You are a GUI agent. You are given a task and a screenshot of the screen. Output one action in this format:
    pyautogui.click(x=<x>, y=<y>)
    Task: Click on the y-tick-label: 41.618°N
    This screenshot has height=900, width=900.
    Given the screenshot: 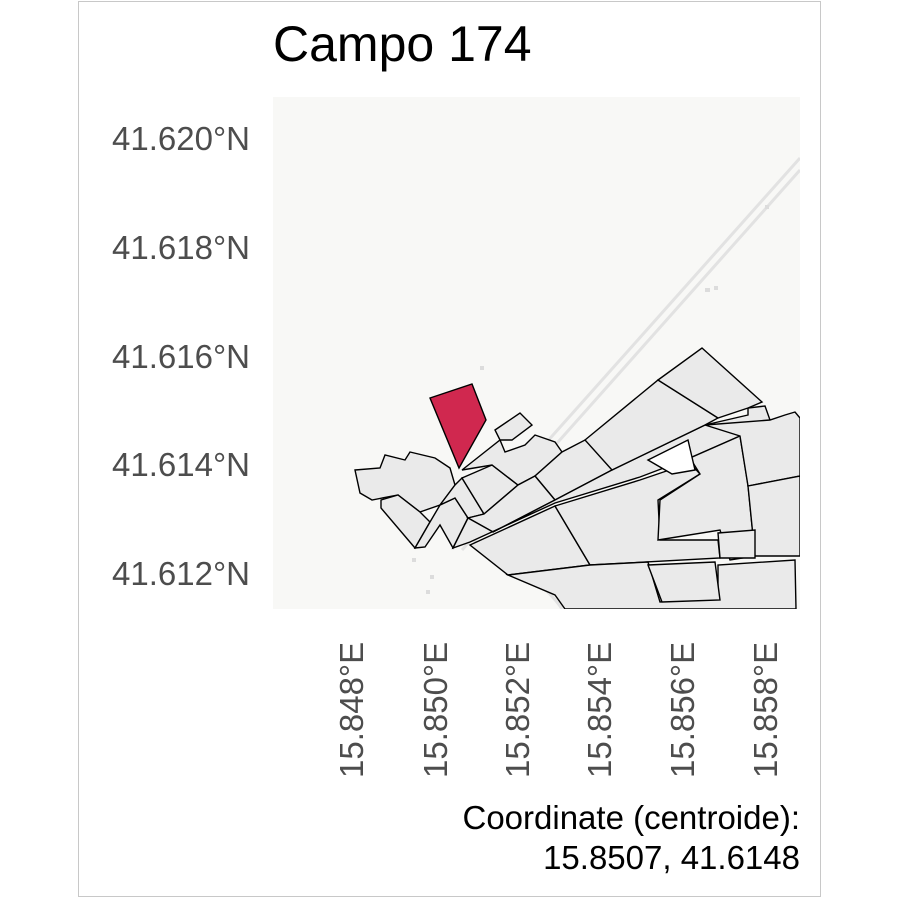 What is the action you would take?
    pyautogui.click(x=181, y=247)
    